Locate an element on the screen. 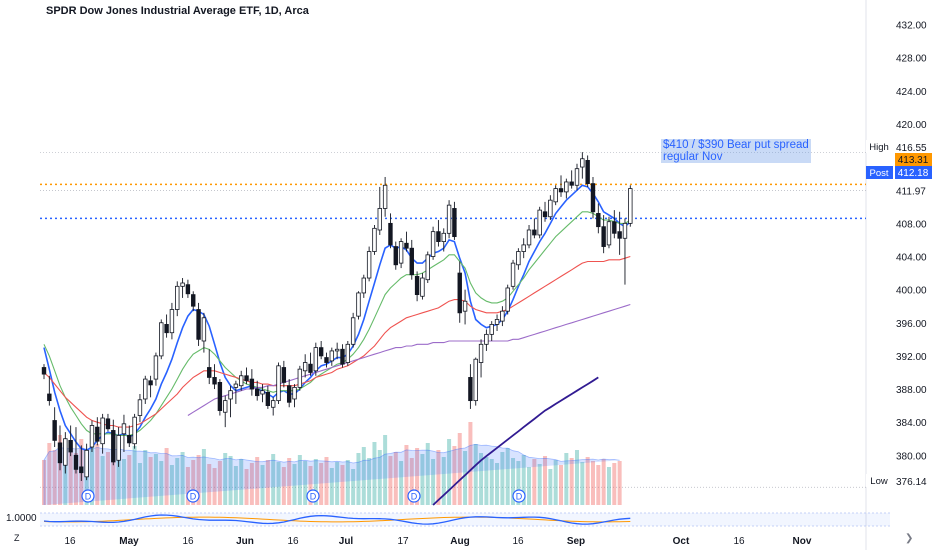 The width and height of the screenshot is (932, 550). price-tick-label: 411.97 is located at coordinates (911, 191).